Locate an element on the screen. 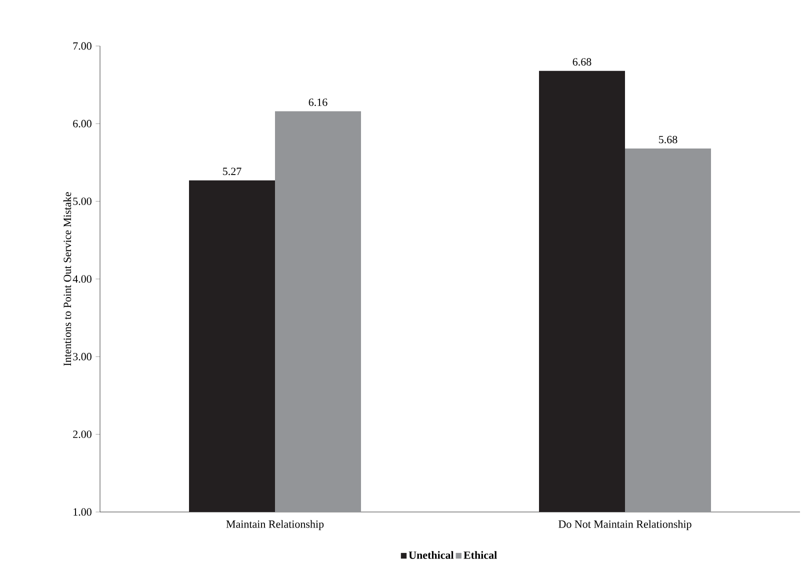 The width and height of the screenshot is (809, 570). y-axis-title: Intentions to Point Out Service Mistake is located at coordinates (67, 279).